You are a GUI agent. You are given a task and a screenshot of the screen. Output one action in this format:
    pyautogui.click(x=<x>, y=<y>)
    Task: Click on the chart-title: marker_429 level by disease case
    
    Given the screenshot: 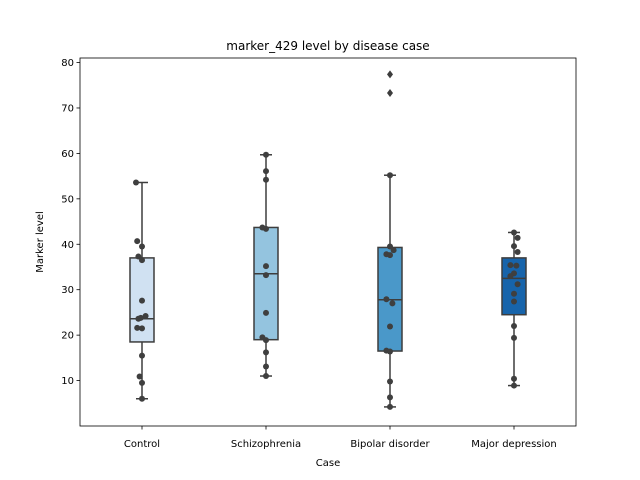 What is the action you would take?
    pyautogui.click(x=327, y=46)
    